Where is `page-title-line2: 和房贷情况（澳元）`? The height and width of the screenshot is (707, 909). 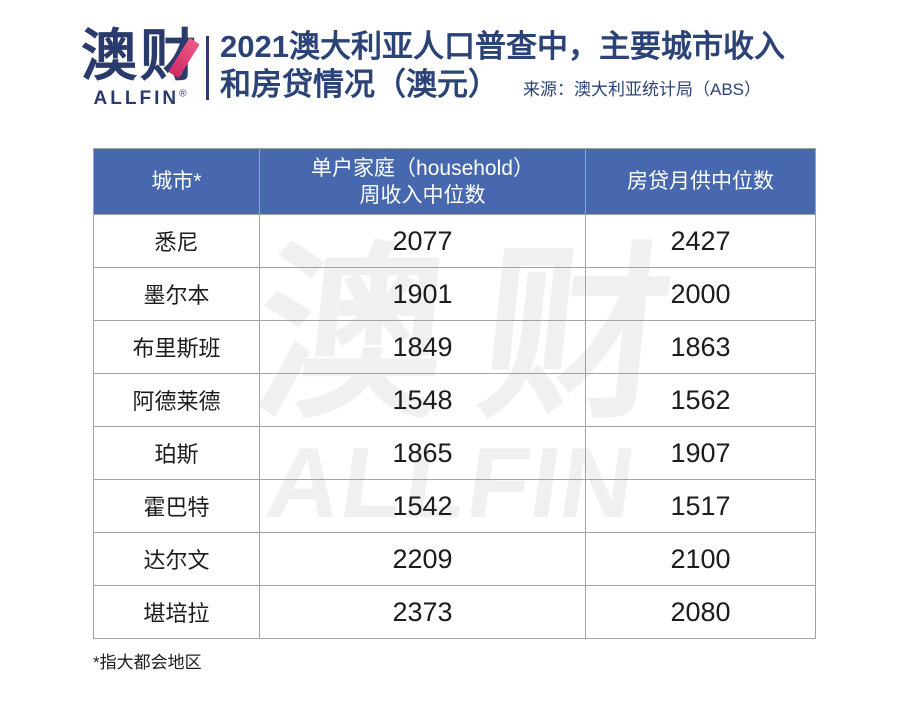 page-title-line2: 和房贷情况（澳元） is located at coordinates (359, 84).